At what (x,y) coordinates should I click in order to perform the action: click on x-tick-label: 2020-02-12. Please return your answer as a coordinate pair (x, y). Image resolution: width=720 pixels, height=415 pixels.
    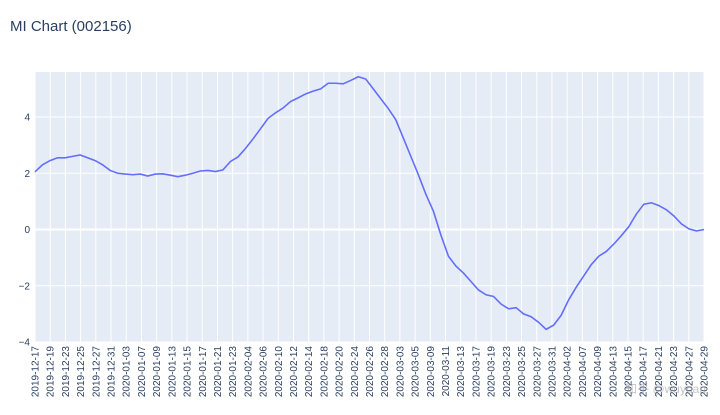
    Looking at the image, I should click on (294, 372).